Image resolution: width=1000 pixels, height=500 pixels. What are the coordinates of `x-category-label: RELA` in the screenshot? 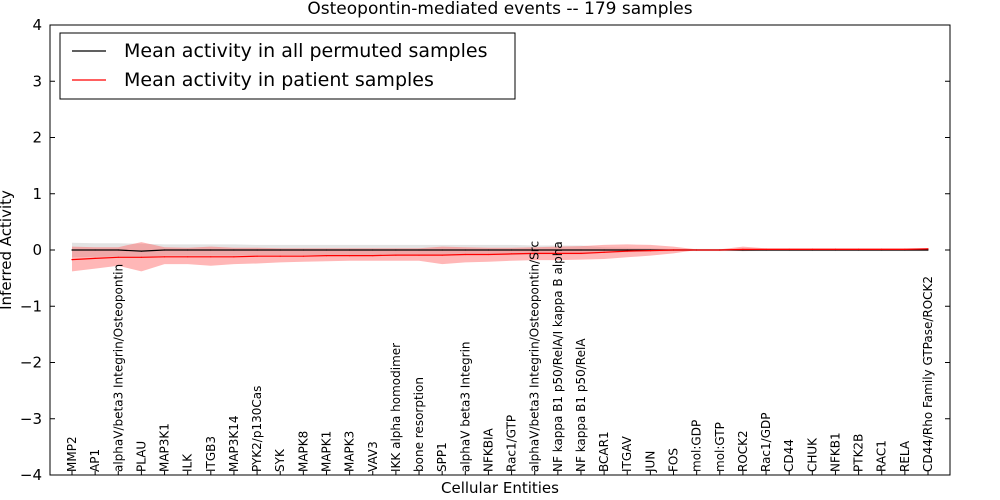 It's located at (905, 456).